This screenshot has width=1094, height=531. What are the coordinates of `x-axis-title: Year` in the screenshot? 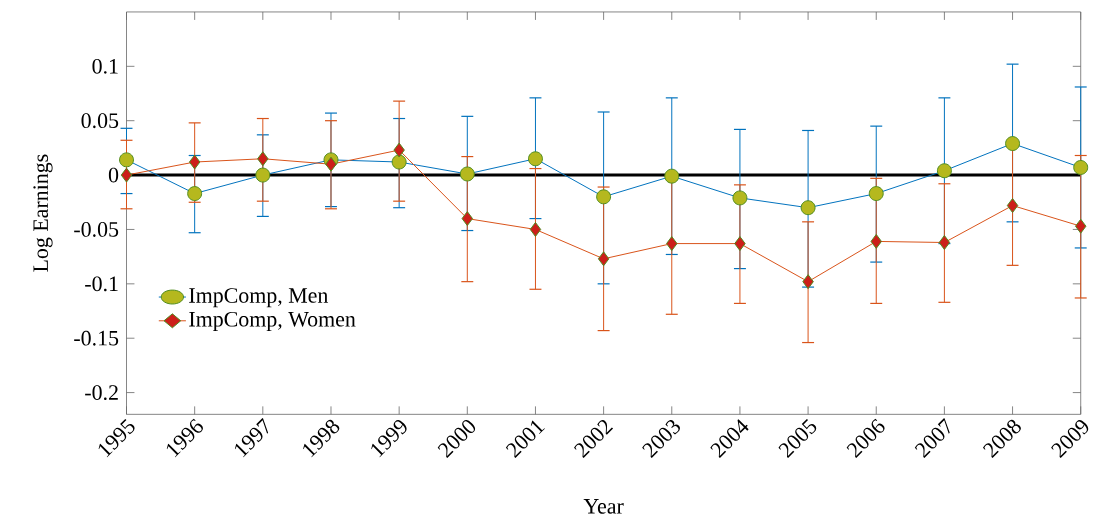 It's located at (603, 506).